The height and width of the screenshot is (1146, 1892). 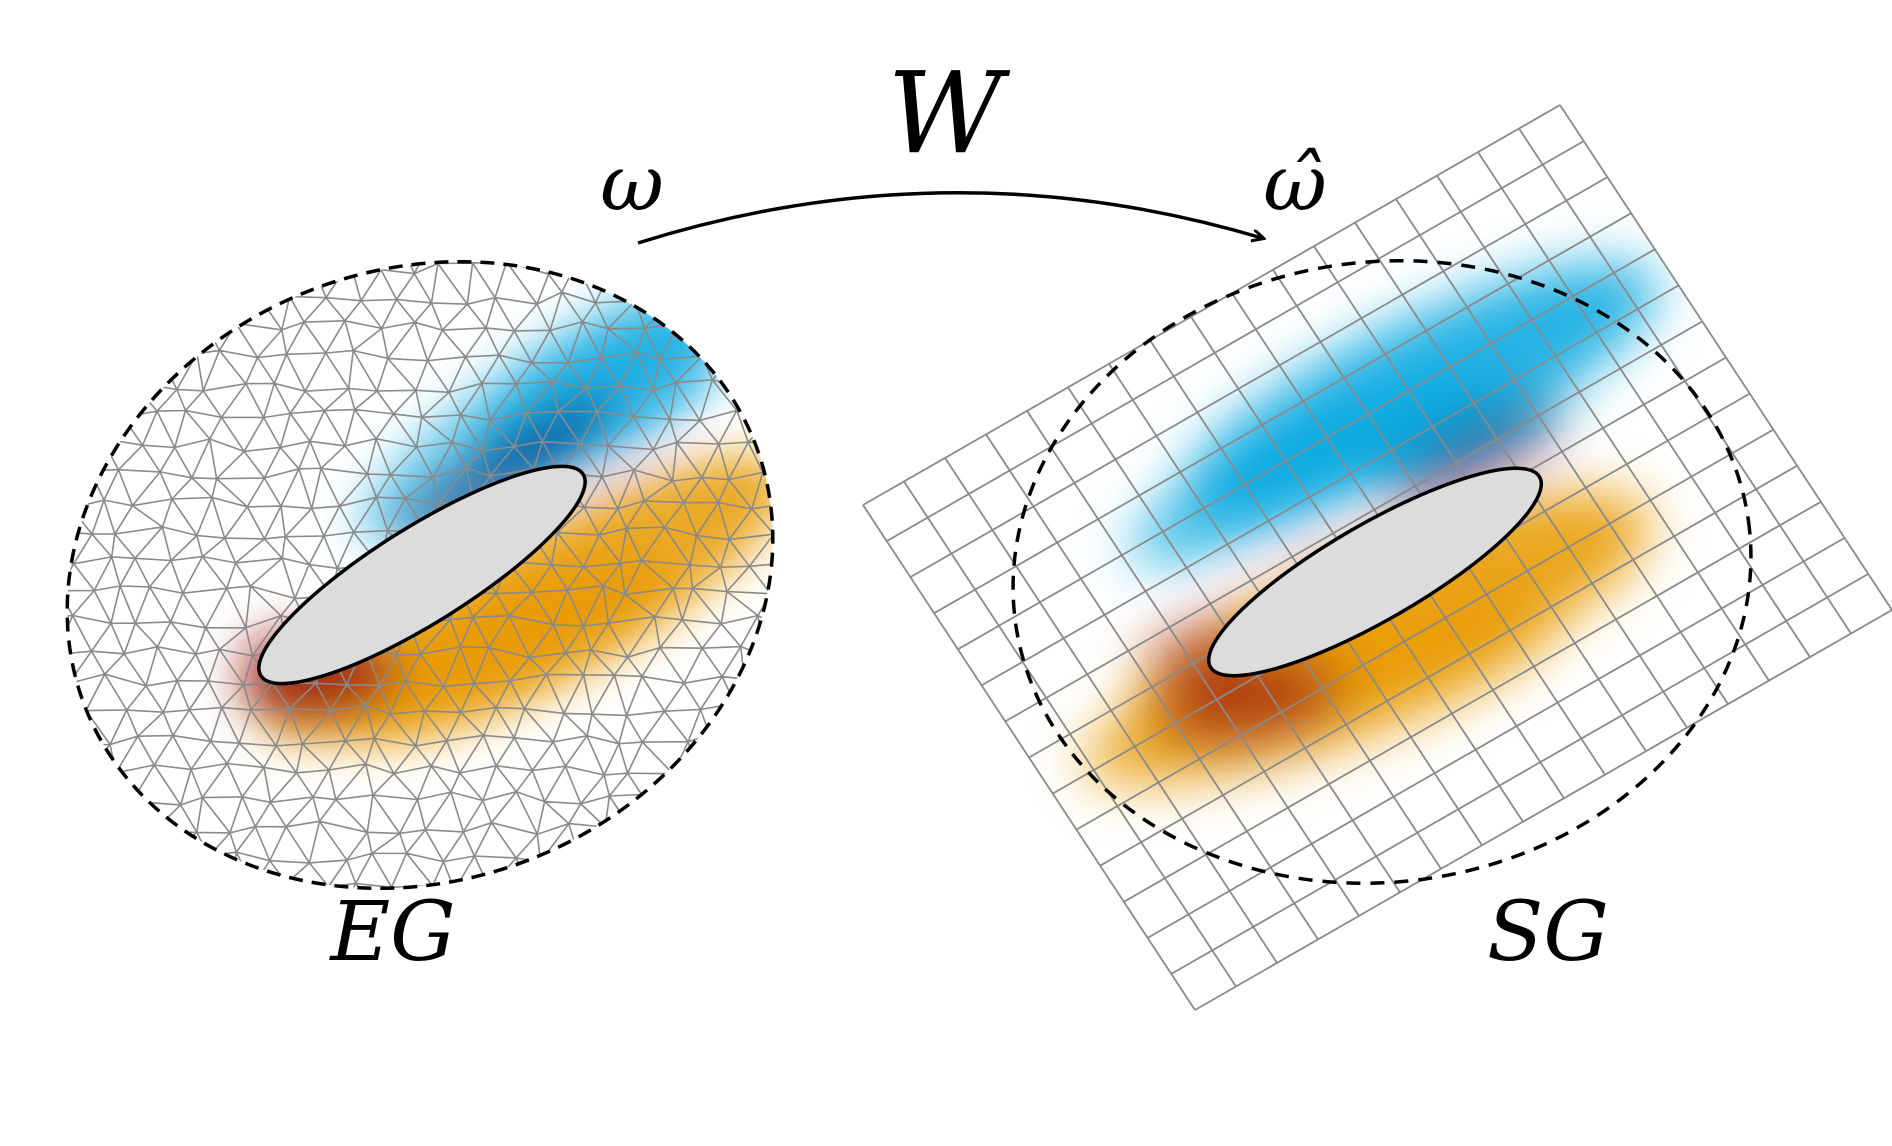 What do you see at coordinates (1295, 184) in the screenshot?
I see `target-label: ω̂` at bounding box center [1295, 184].